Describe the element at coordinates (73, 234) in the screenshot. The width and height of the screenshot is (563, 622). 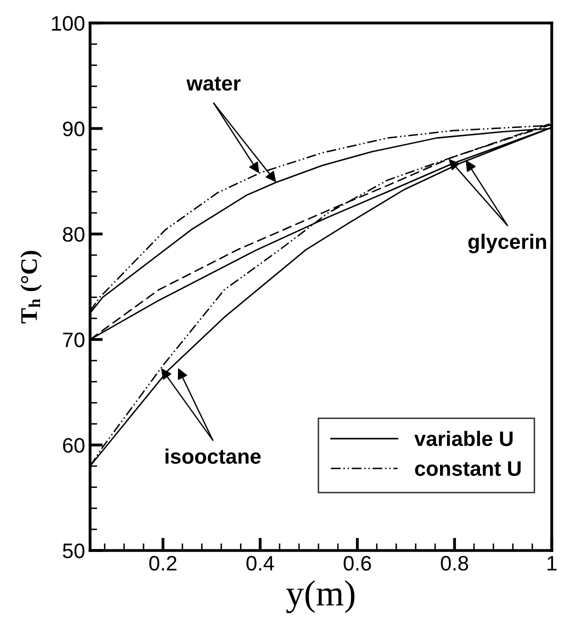
I see `y-tick-label: 80` at that location.